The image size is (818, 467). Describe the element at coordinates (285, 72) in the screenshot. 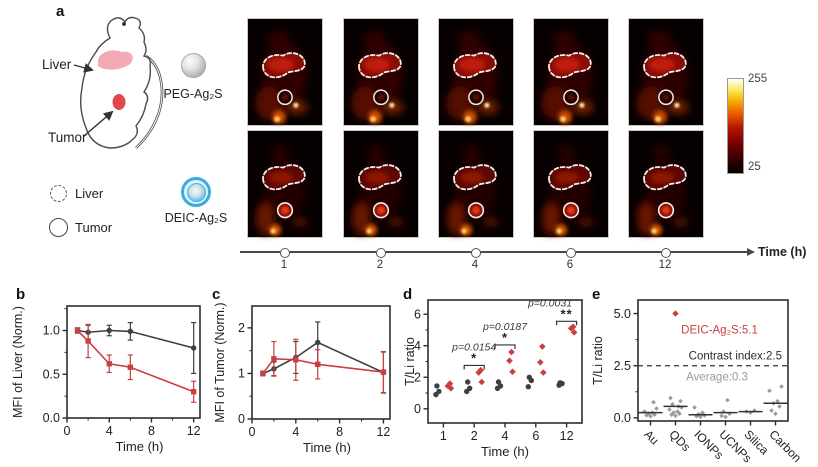

I see `scan-peg-1h` at that location.